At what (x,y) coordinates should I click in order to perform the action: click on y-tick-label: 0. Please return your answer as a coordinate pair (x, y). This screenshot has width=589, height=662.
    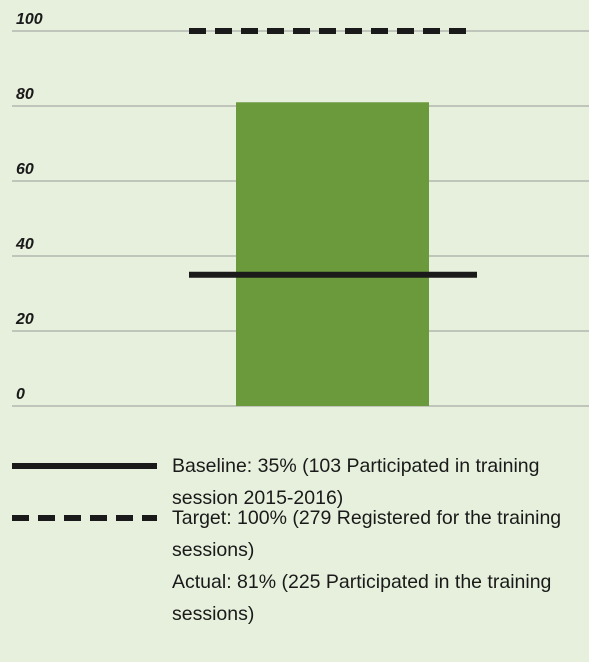
    Looking at the image, I should click on (20, 394).